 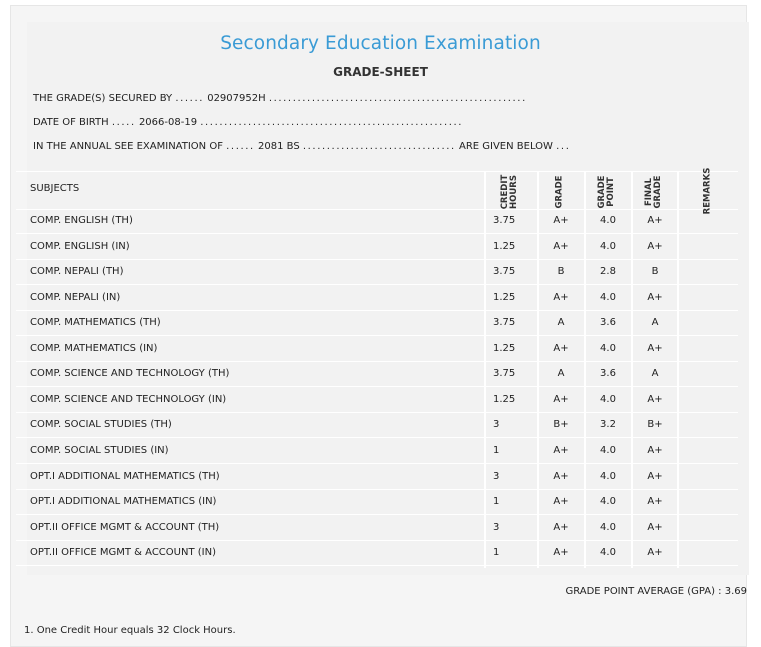 I want to click on gpa-value: 3.69, so click(x=735, y=591).